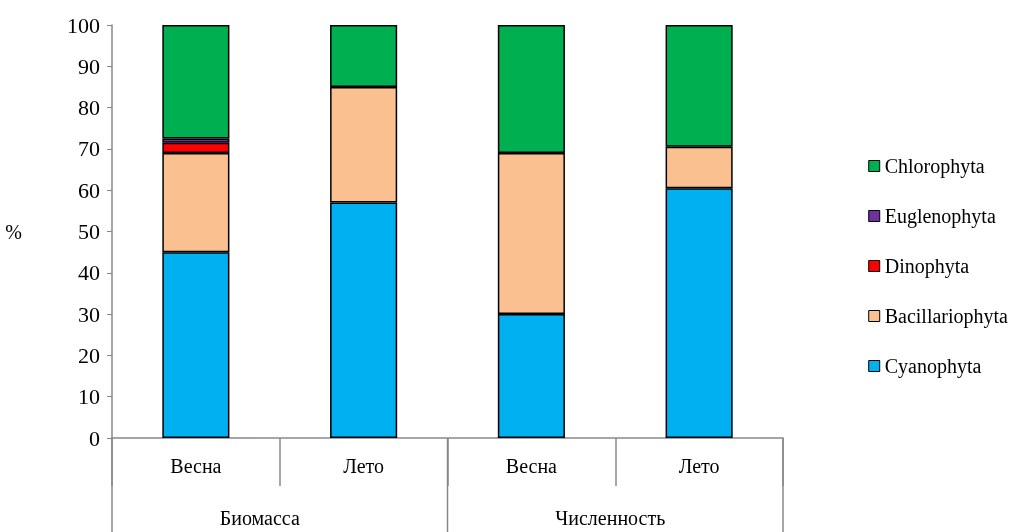 The width and height of the screenshot is (1018, 532). I want to click on y-tick-label: 40, so click(89, 273).